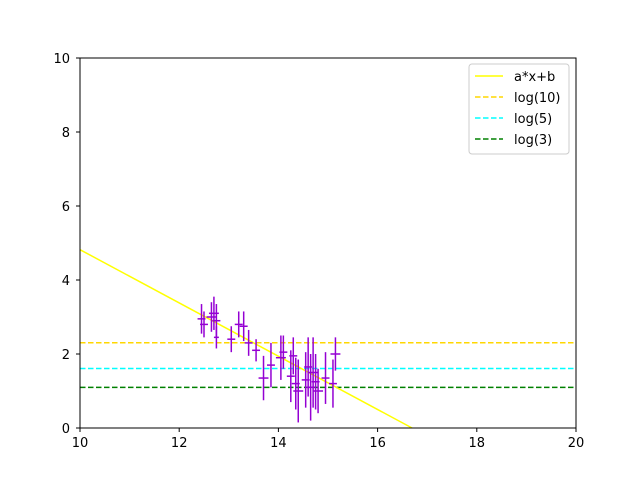 The height and width of the screenshot is (480, 640). Describe the element at coordinates (66, 207) in the screenshot. I see `y-tick-label: 6` at that location.